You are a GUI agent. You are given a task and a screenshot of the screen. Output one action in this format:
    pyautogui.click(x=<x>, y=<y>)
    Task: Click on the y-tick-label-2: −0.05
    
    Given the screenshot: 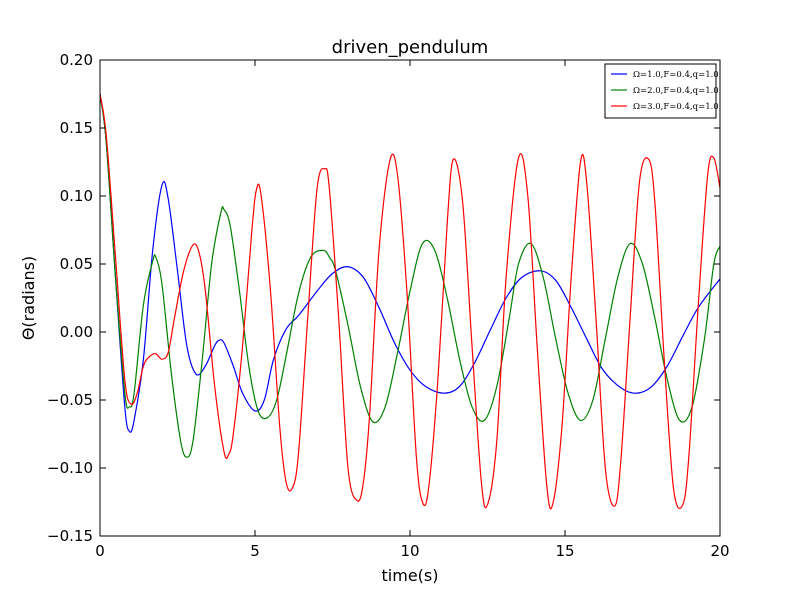 What is the action you would take?
    pyautogui.click(x=70, y=400)
    